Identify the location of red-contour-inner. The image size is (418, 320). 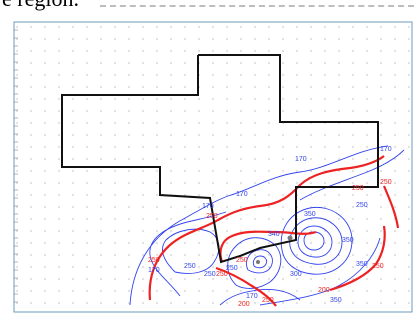
(268, 246).